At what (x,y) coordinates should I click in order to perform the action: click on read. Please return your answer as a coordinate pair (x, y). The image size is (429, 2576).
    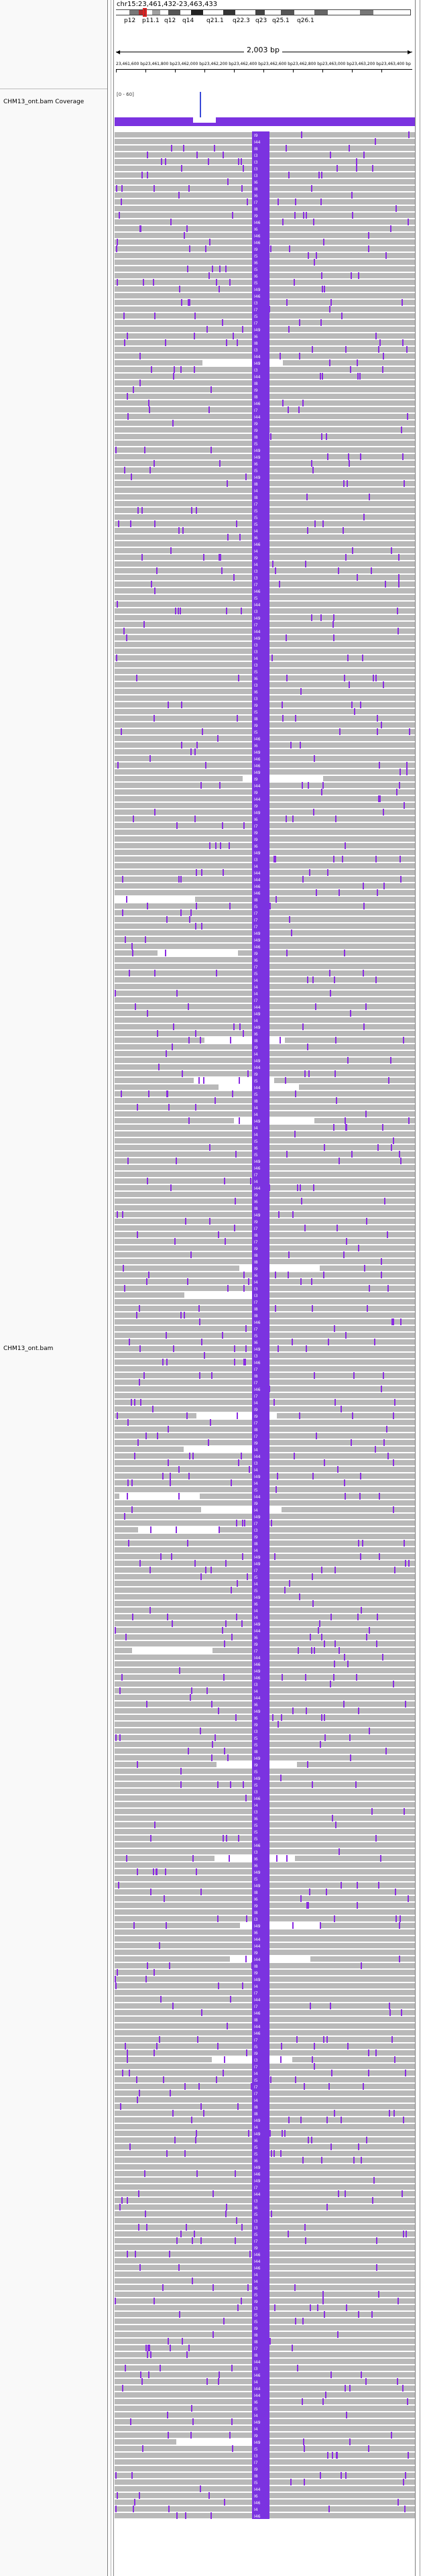
    Looking at the image, I should click on (340, 1295).